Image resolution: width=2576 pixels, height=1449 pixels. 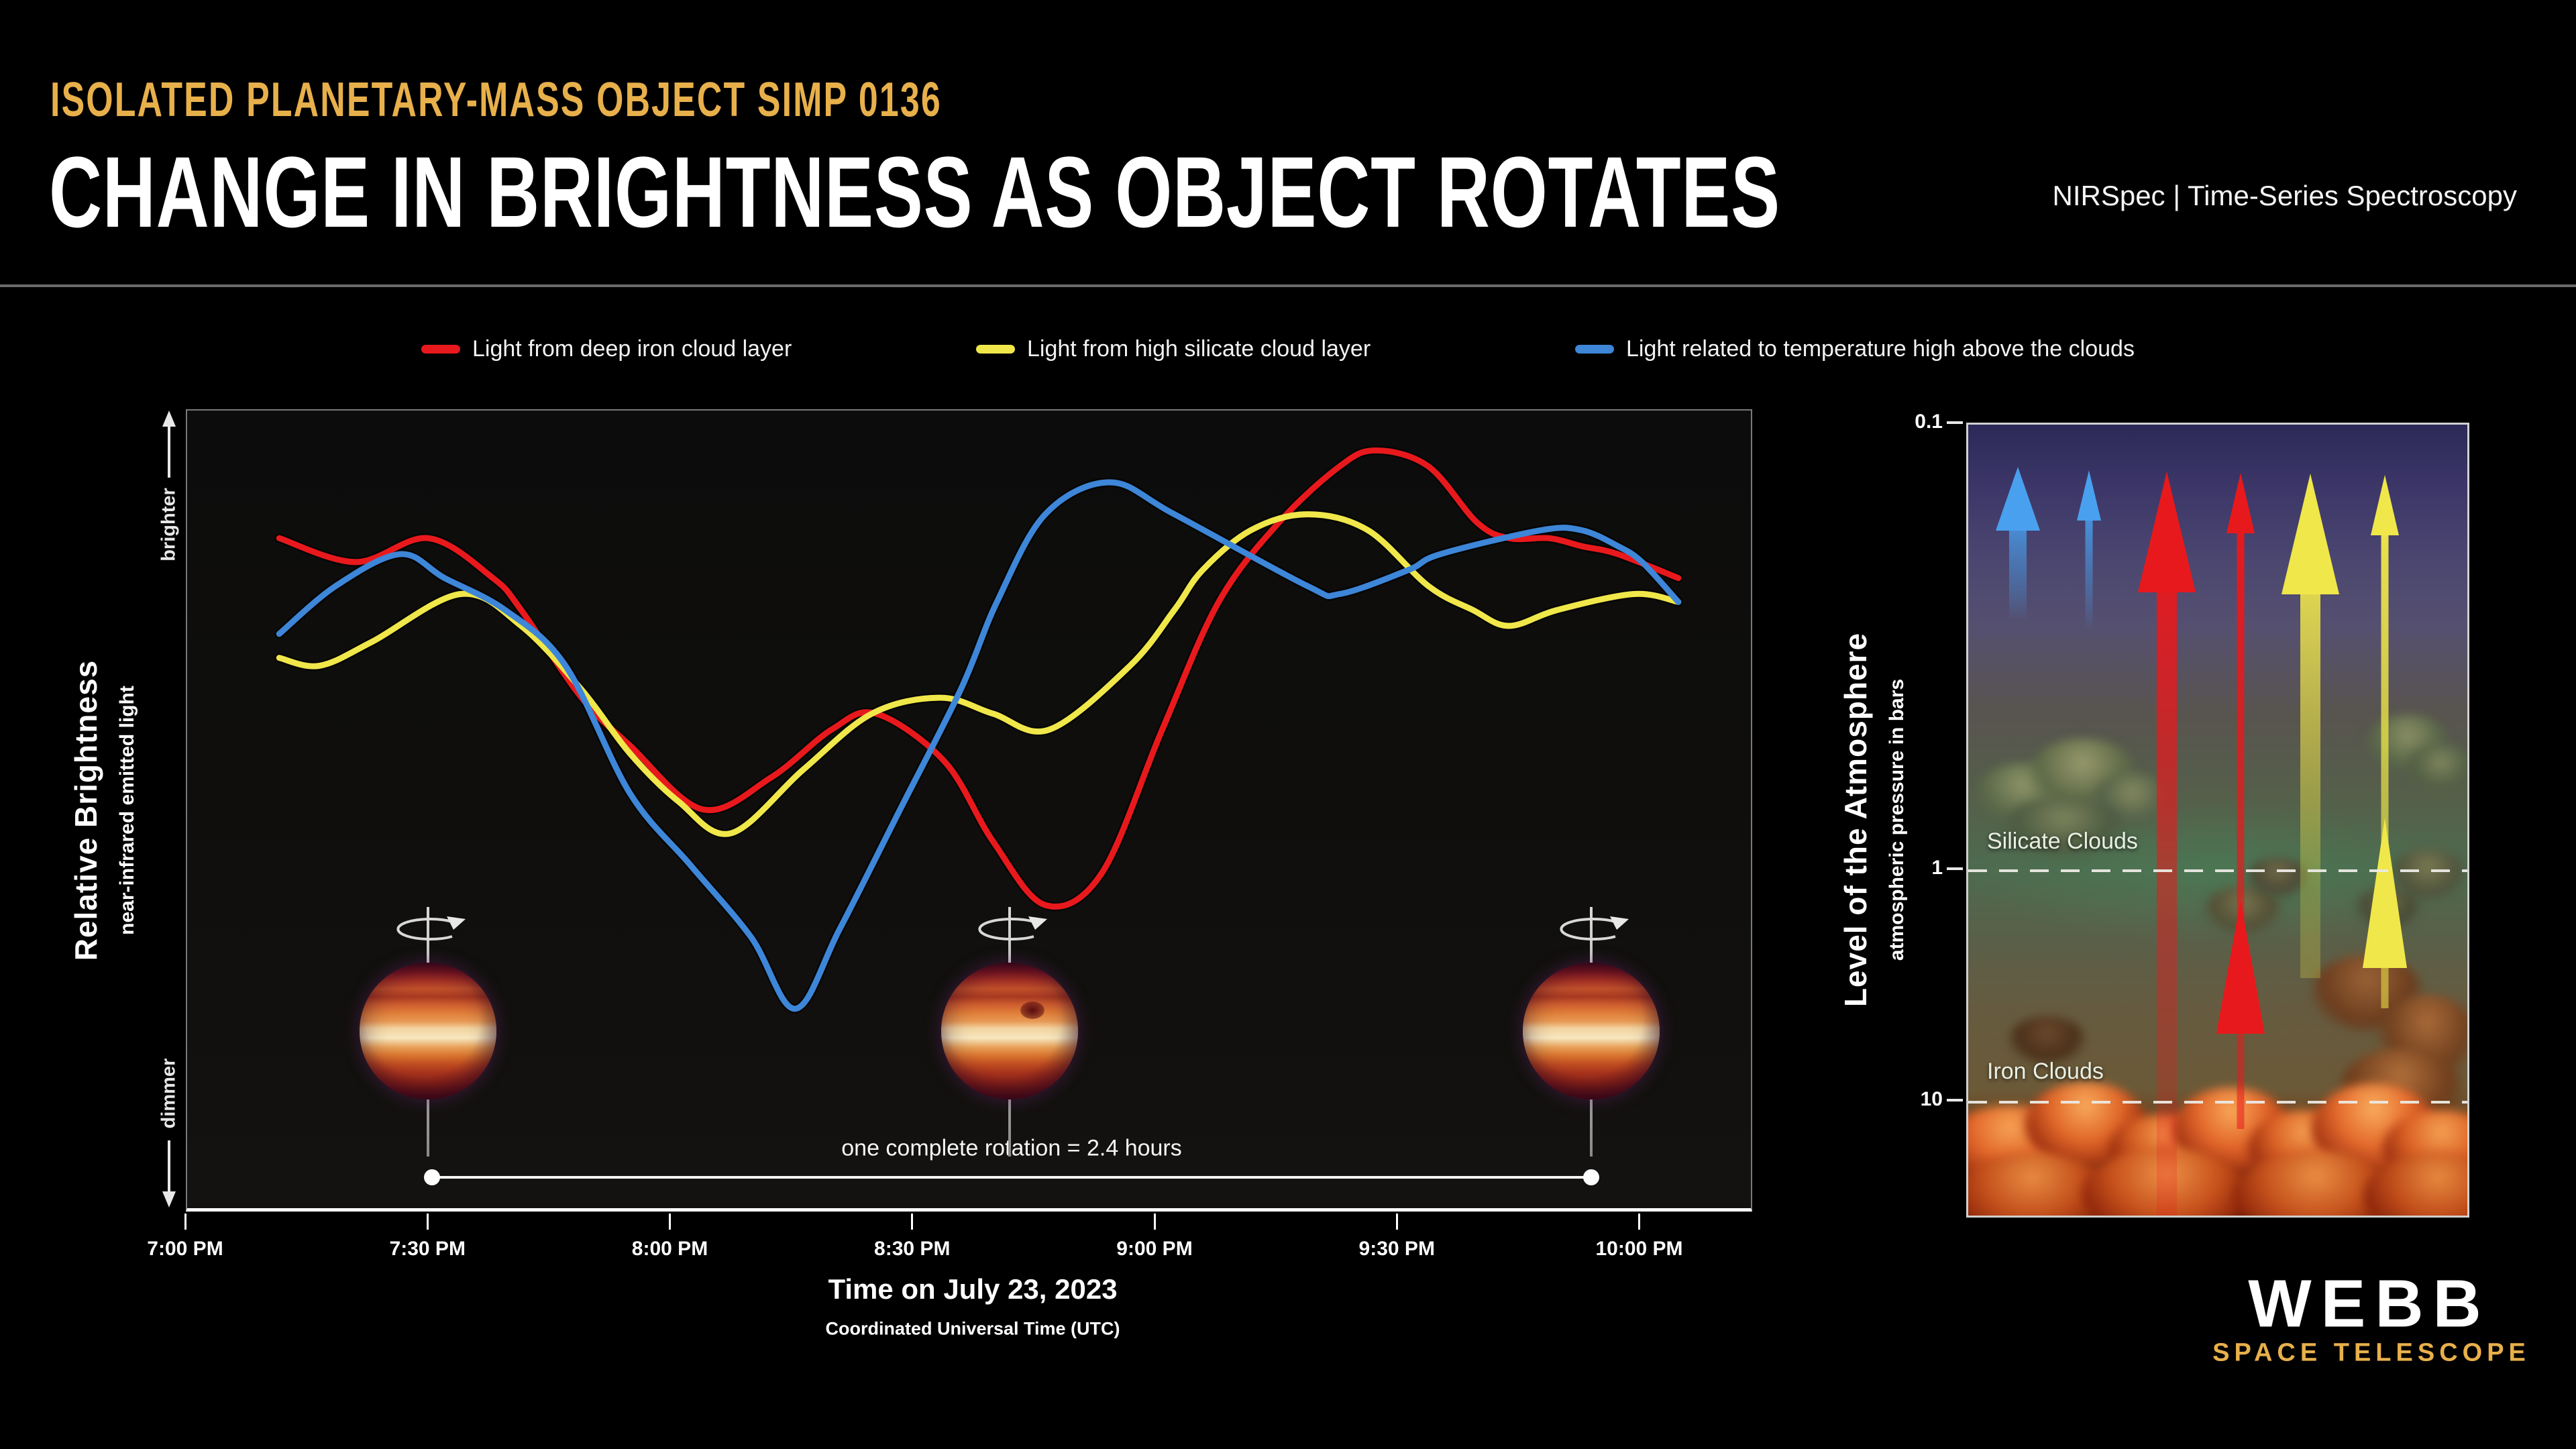 I want to click on rotation-note: one complete rotation = 2.4 hours, so click(x=1011, y=1148).